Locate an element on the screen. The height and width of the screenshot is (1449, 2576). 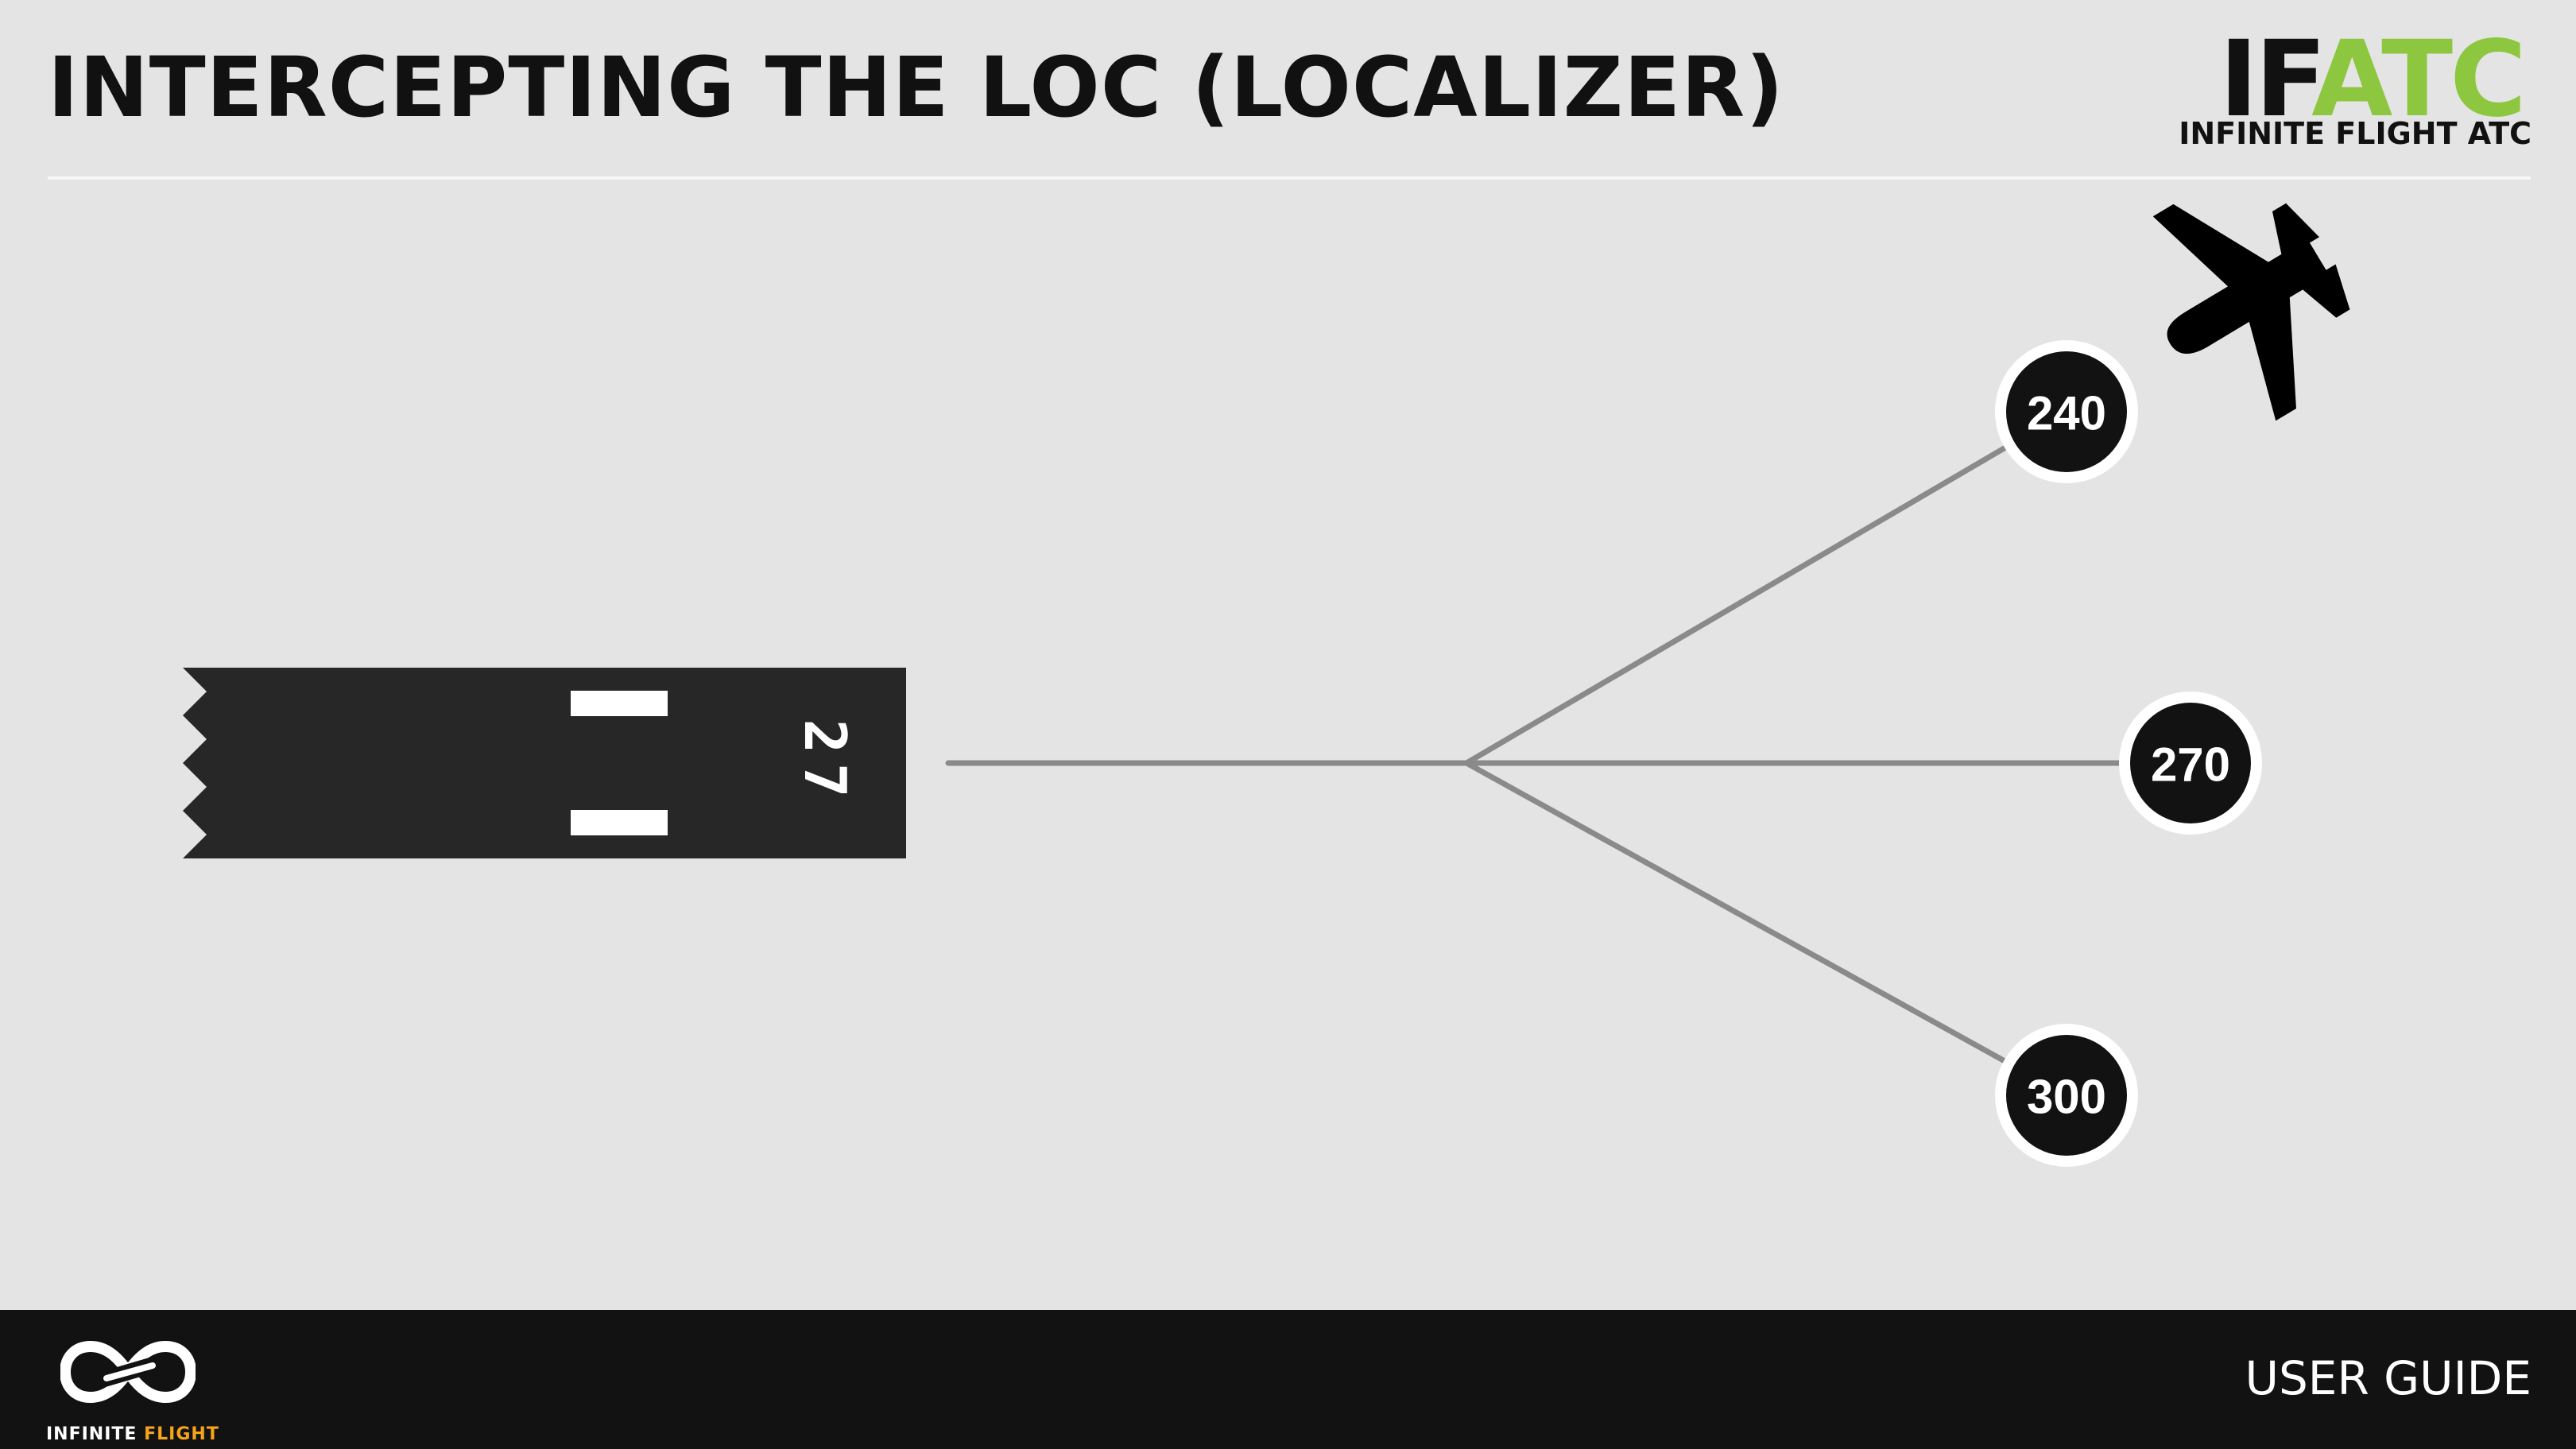
runway-surface is located at coordinates (544, 763).